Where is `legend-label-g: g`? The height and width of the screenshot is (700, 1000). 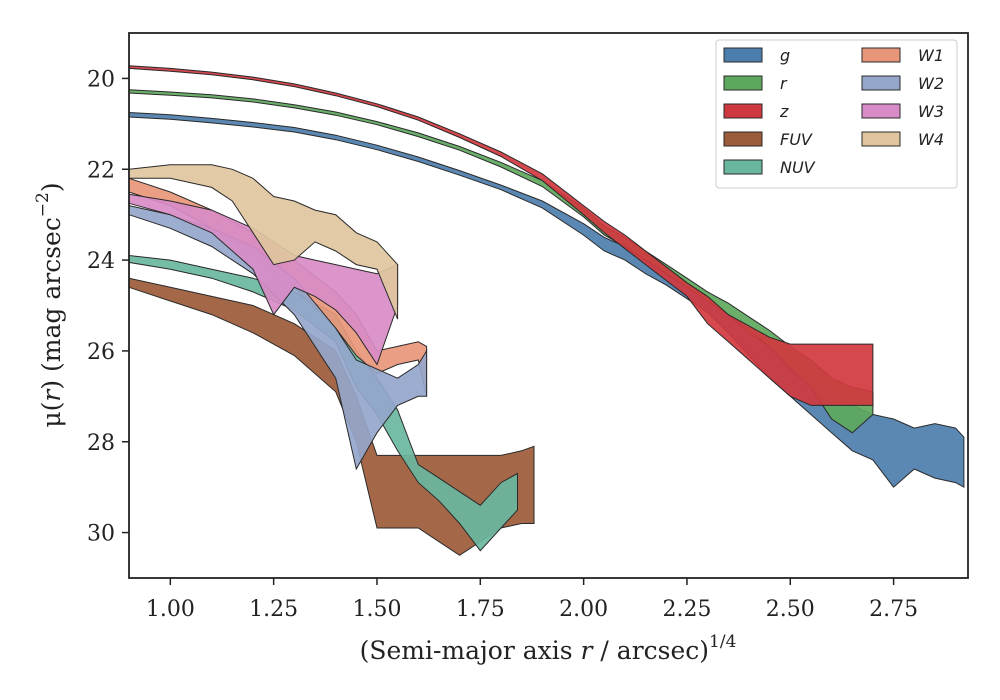 legend-label-g: g is located at coordinates (785, 55).